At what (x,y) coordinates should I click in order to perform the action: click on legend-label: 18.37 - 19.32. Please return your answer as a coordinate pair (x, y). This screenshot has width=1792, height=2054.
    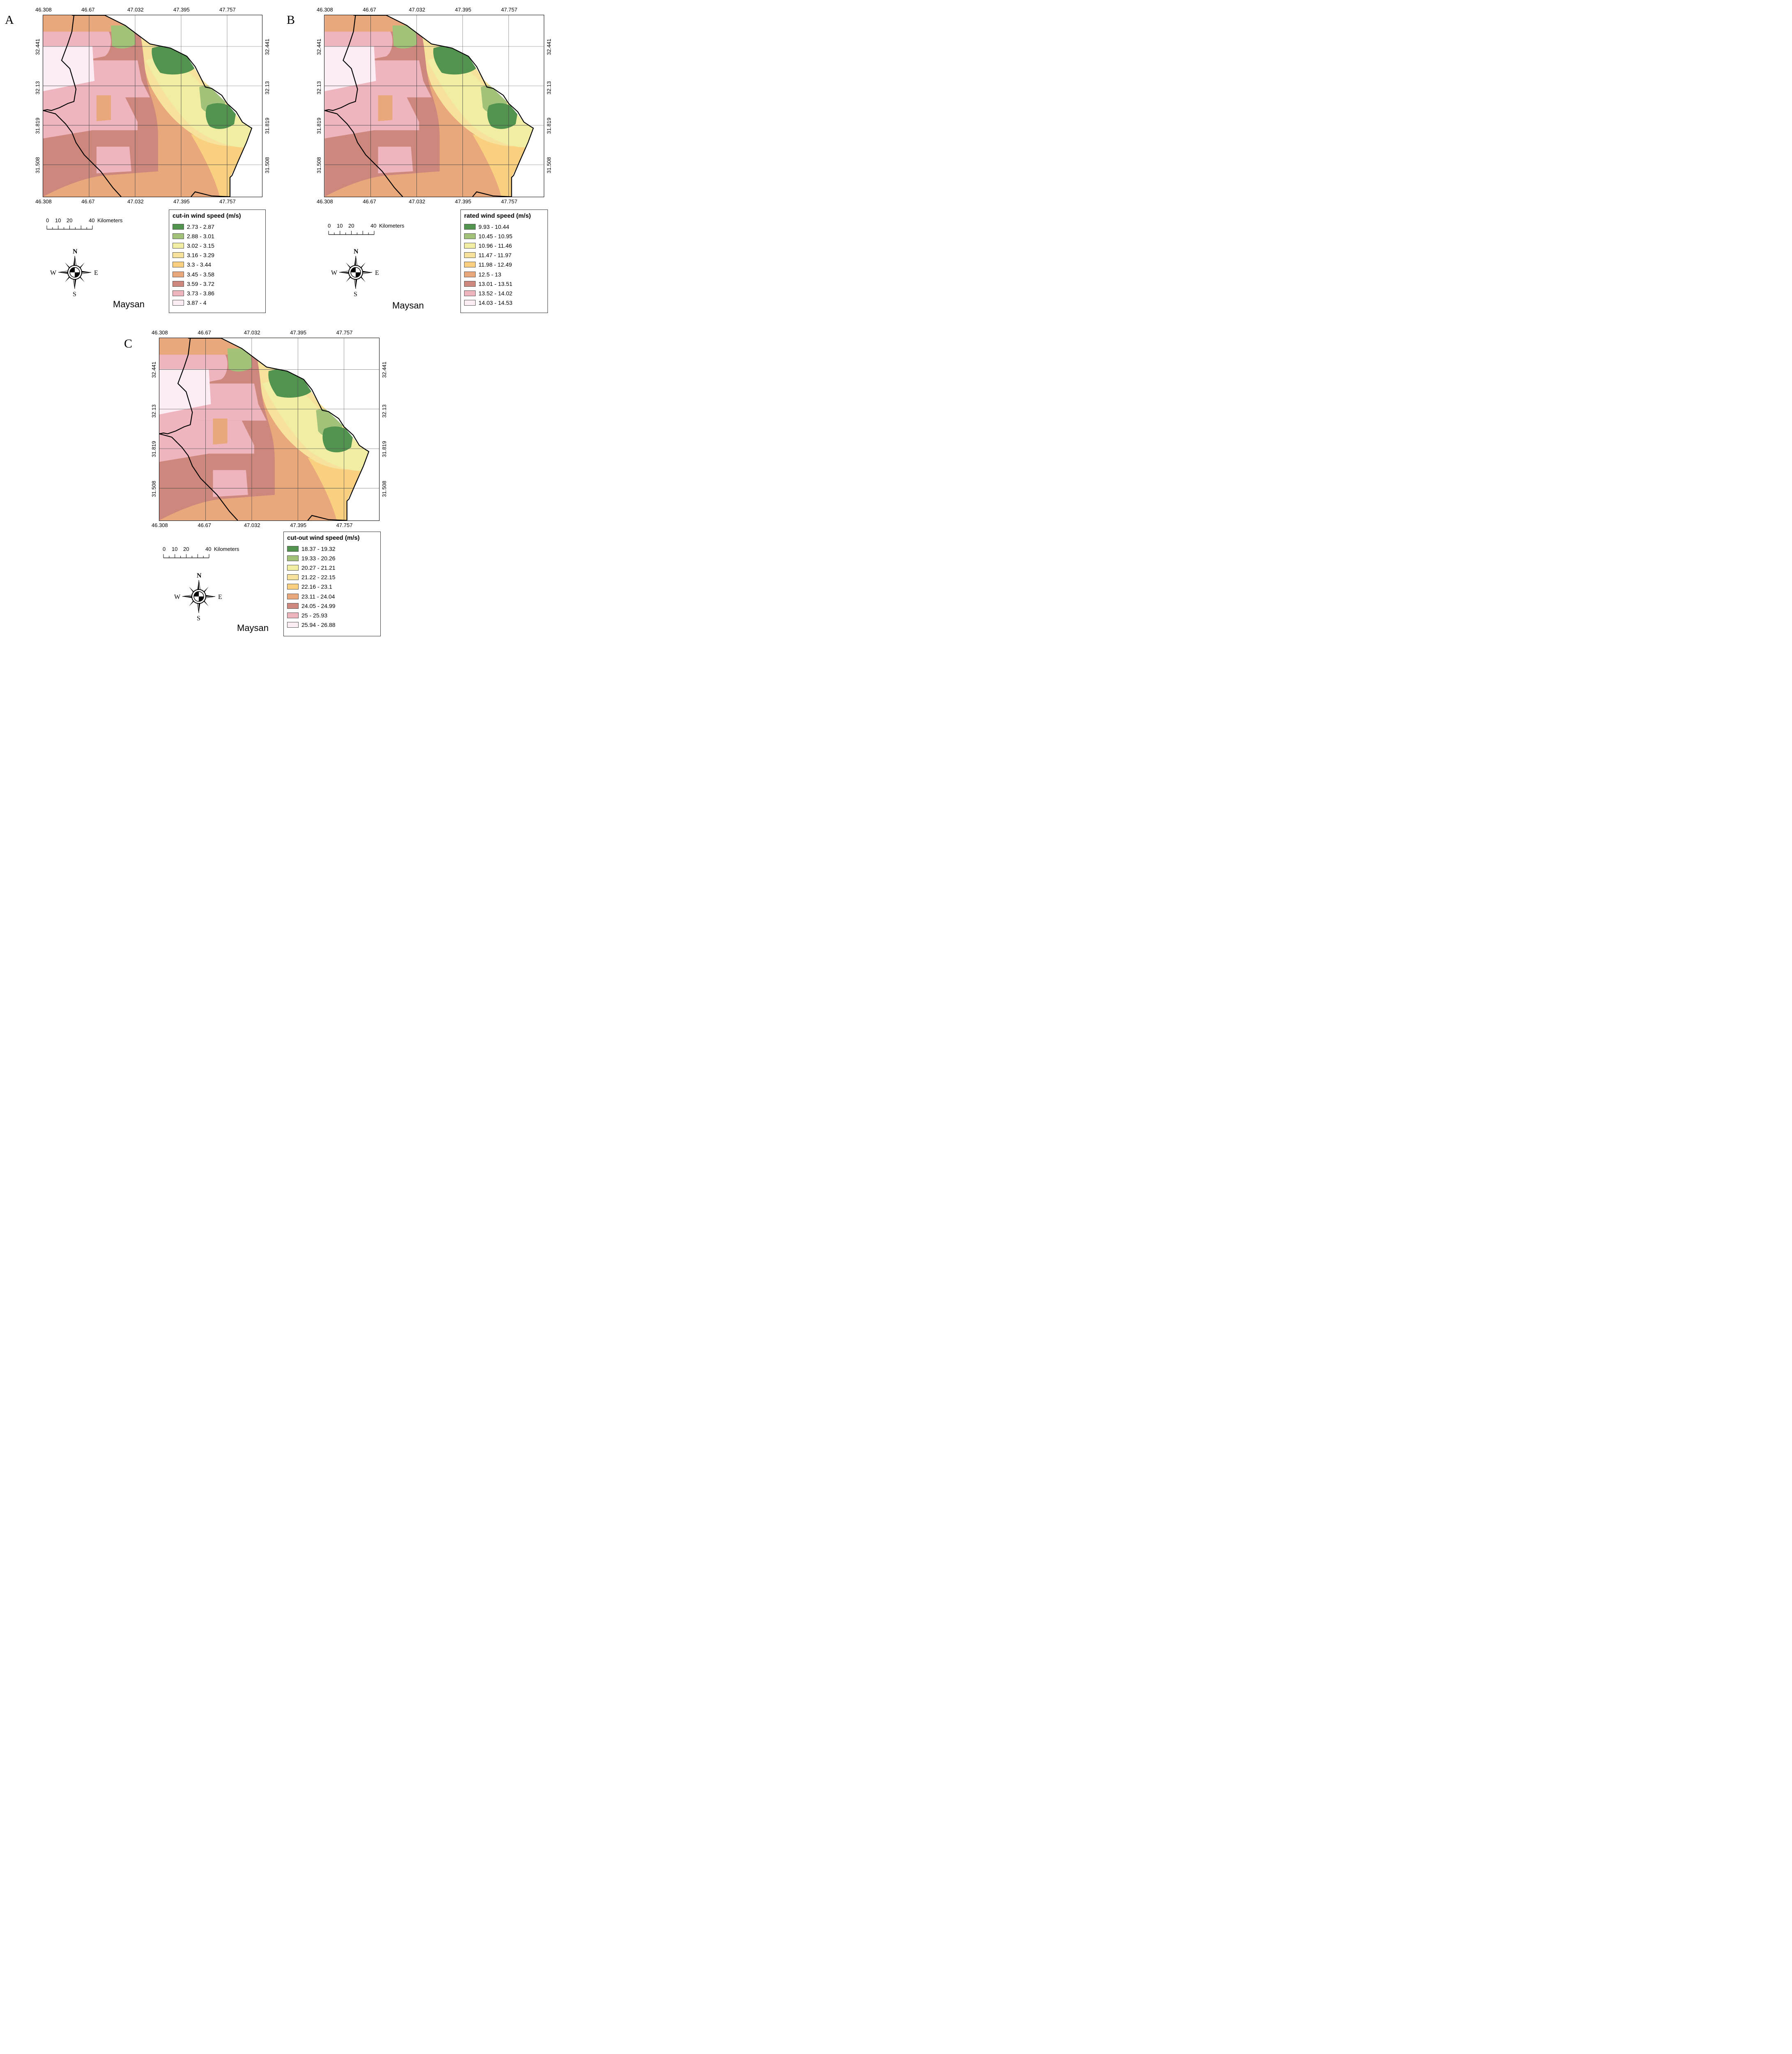
    Looking at the image, I should click on (319, 548).